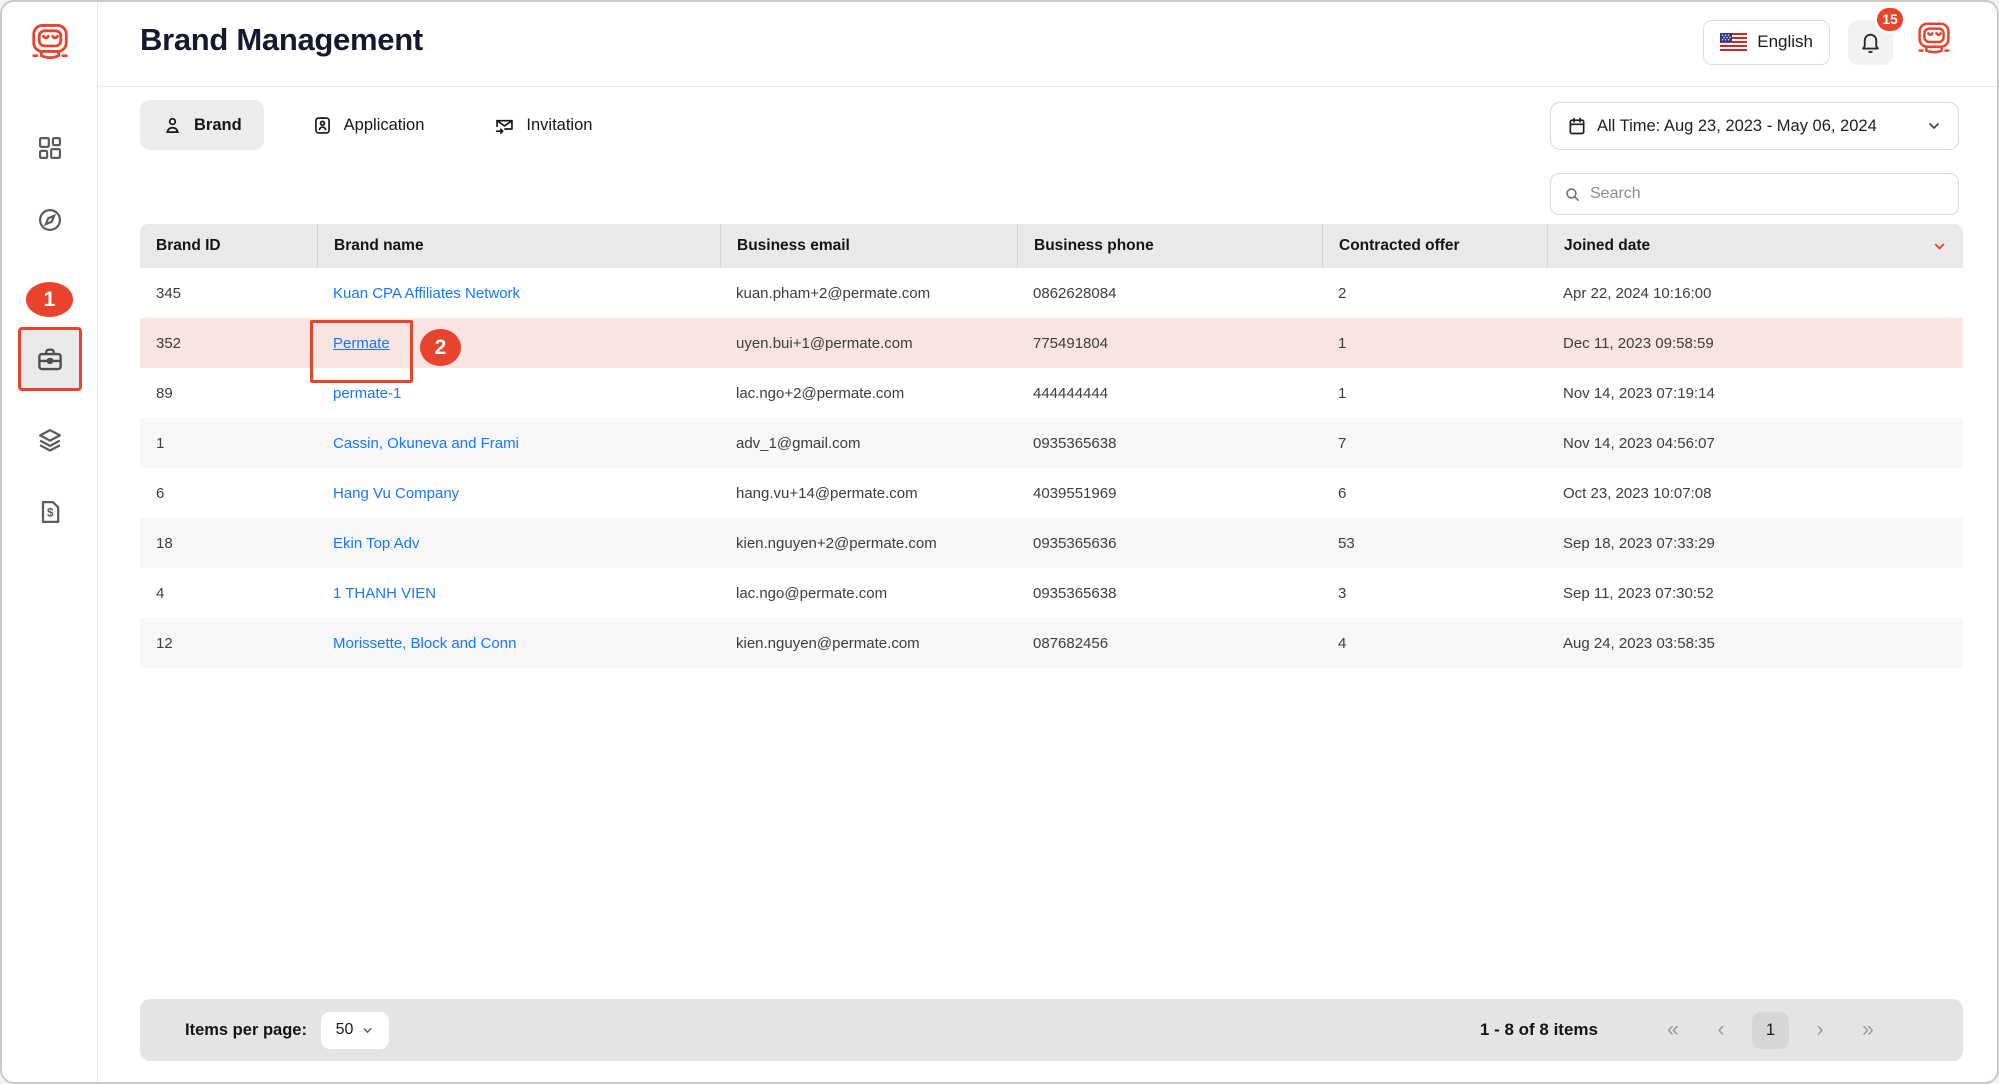 The height and width of the screenshot is (1084, 1999). Describe the element at coordinates (1755, 246) in the screenshot. I see `column-header-joined-date: Joined date` at that location.